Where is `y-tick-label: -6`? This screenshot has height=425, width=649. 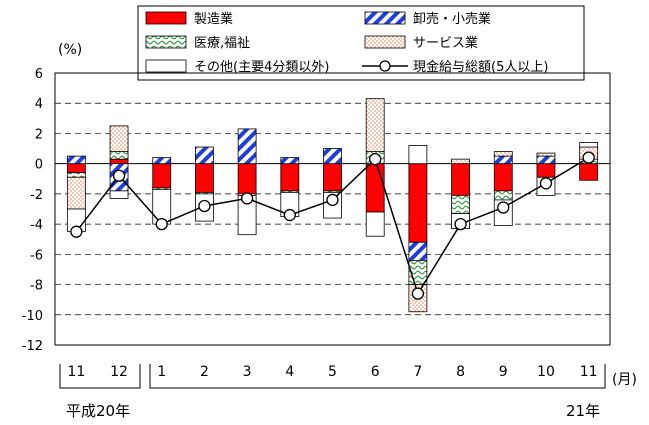
y-tick-label: -6 is located at coordinates (36, 255).